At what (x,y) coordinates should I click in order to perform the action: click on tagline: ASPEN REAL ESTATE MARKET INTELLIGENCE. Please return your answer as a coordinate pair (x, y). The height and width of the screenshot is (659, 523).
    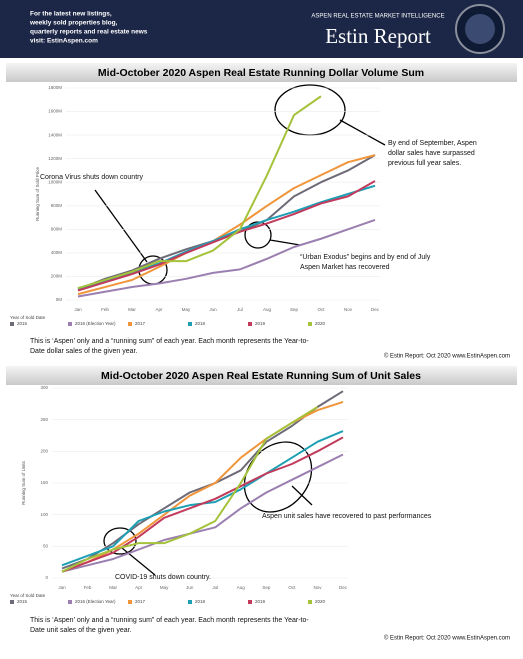
    Looking at the image, I should click on (377, 17).